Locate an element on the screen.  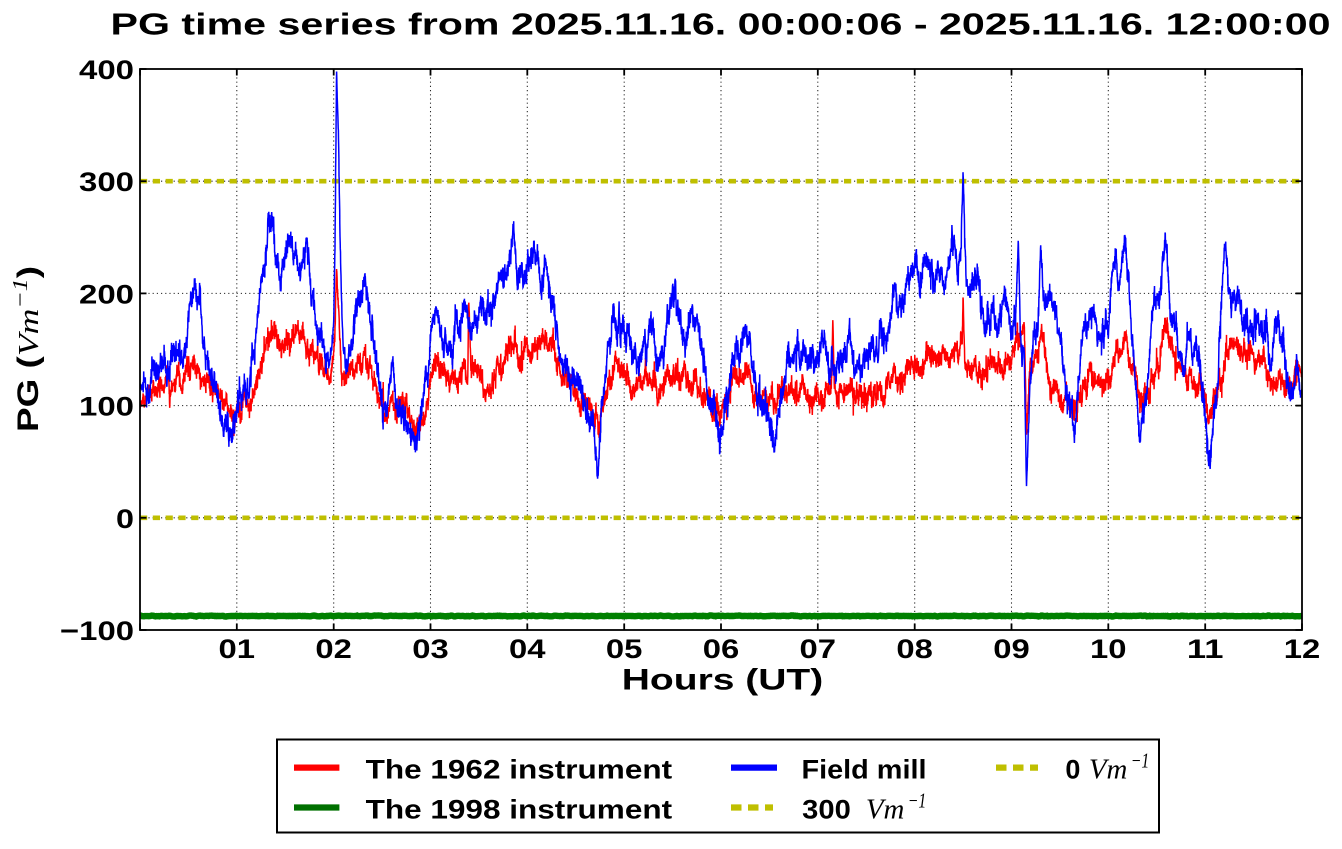
svg-text: 01 is located at coordinates (237, 649).